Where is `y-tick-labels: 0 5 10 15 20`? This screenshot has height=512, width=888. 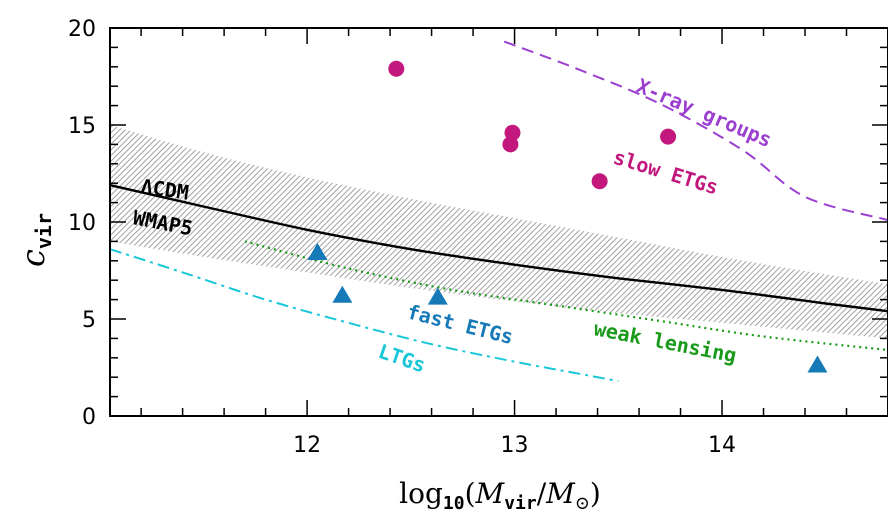 y-tick-labels: 0 5 10 15 20 is located at coordinates (82, 223).